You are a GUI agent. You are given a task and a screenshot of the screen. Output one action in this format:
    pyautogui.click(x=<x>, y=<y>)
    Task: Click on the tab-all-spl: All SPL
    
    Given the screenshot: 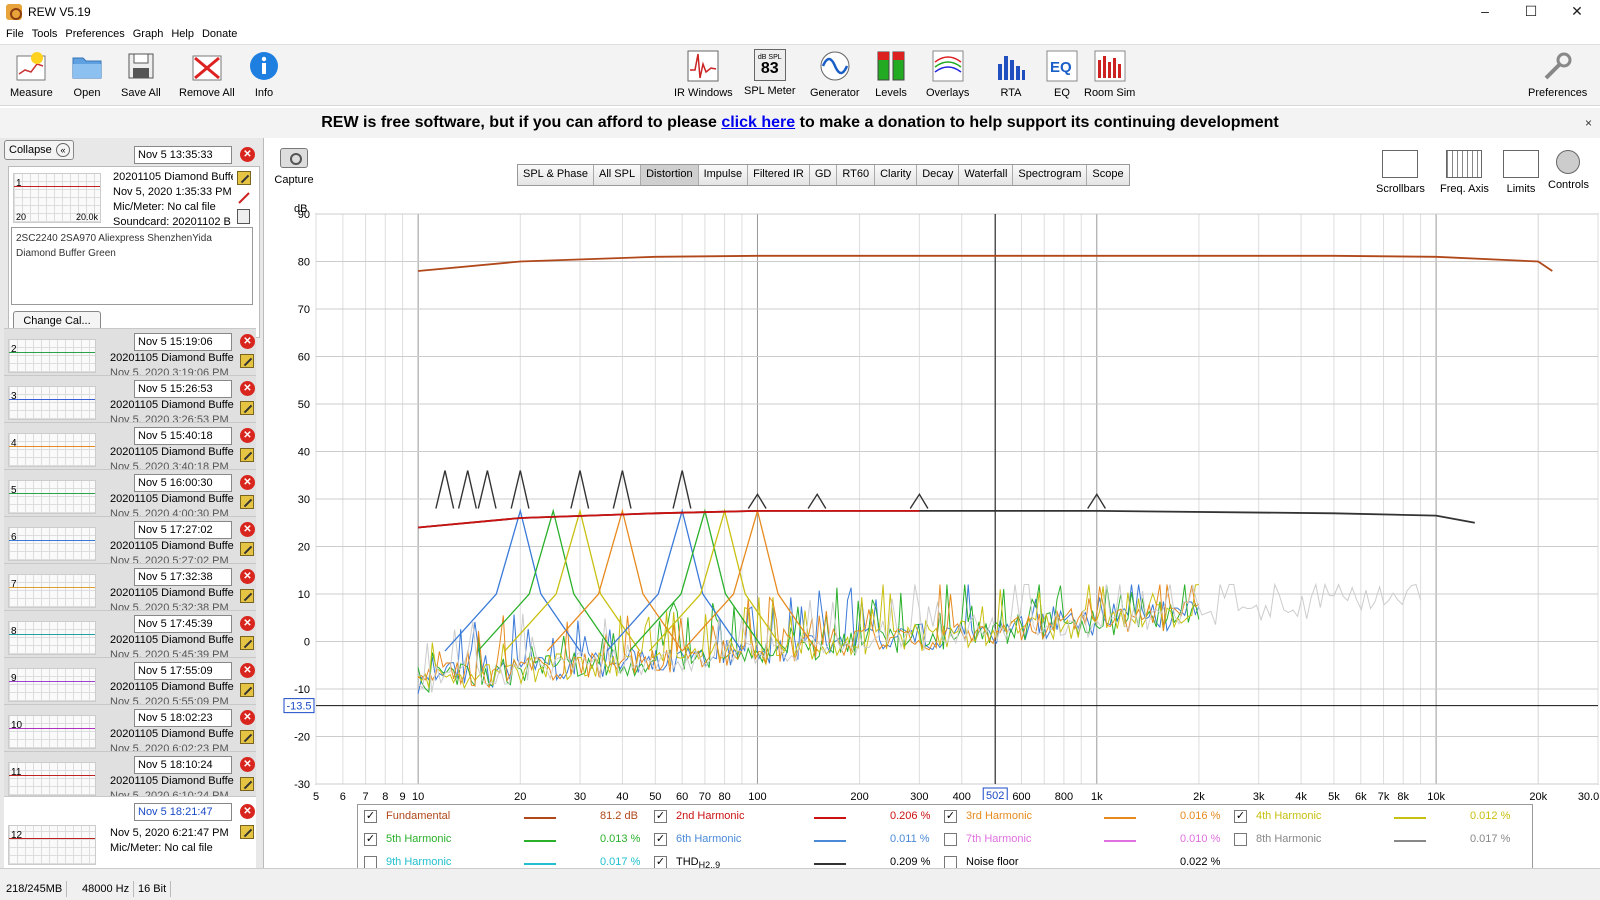 What is the action you would take?
    pyautogui.click(x=618, y=175)
    